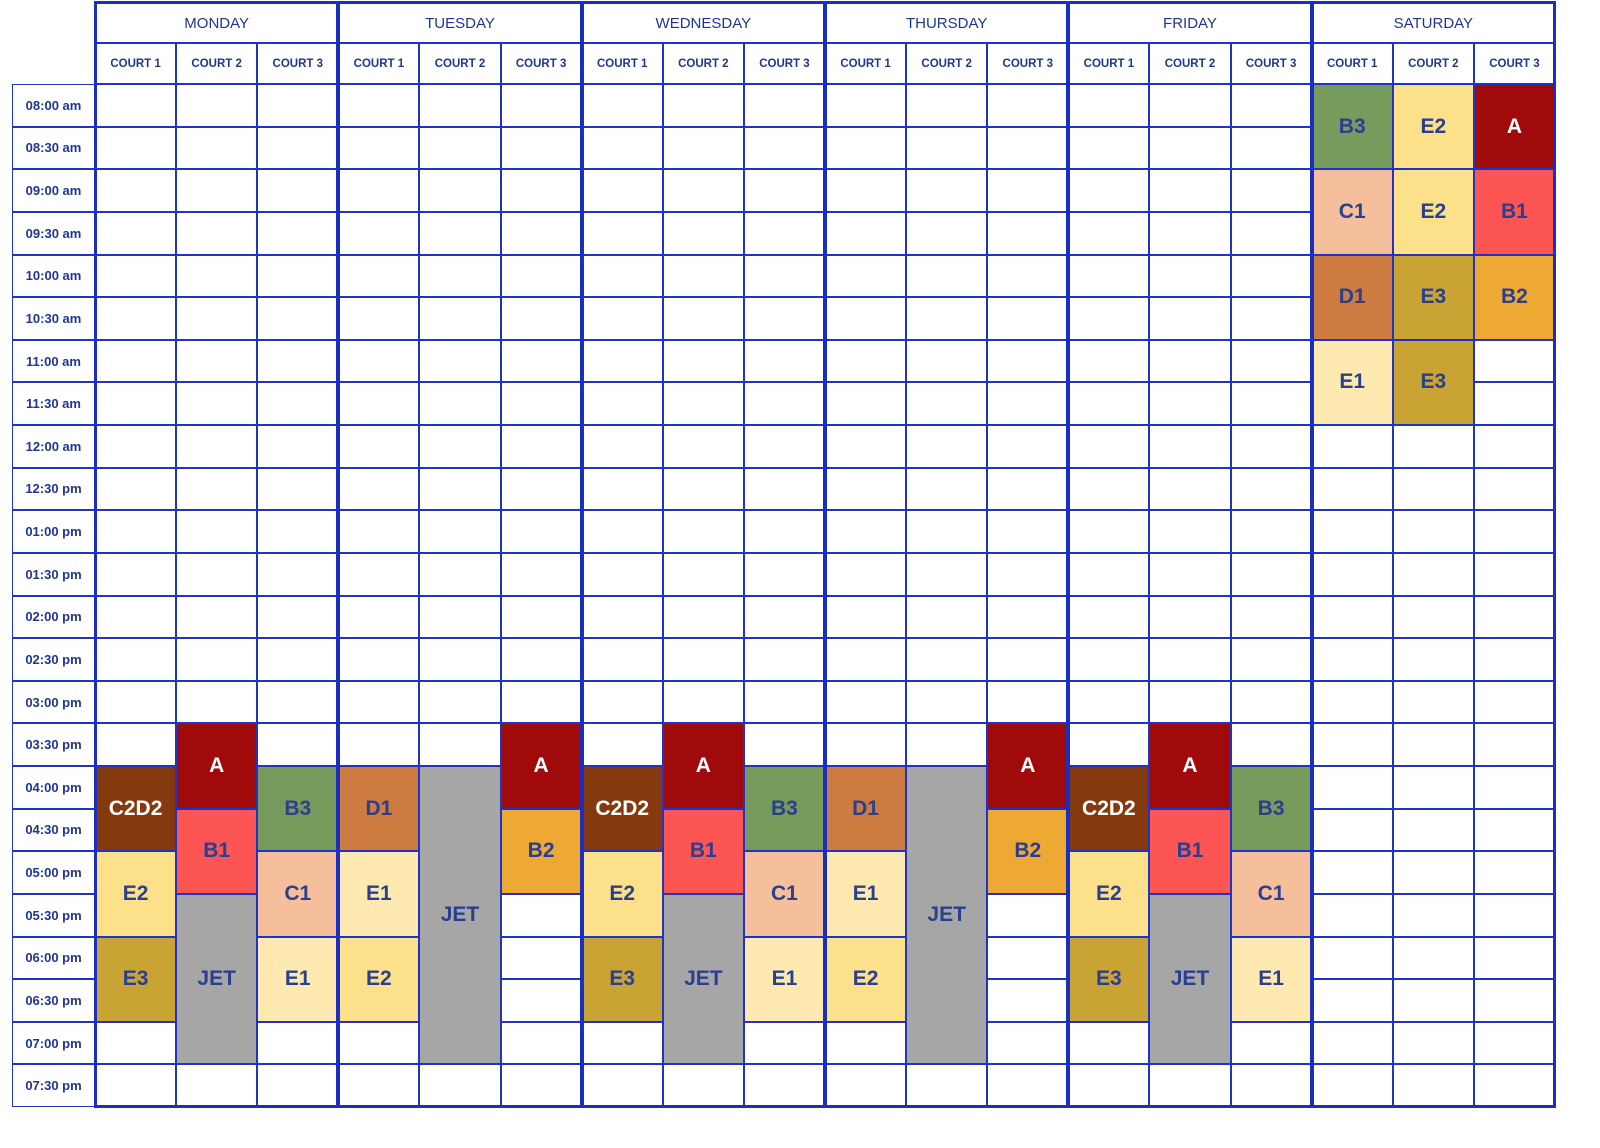 Image resolution: width=1600 pixels, height=1148 pixels. Describe the element at coordinates (53, 361) in the screenshot. I see `time-label: 11:00 am` at that location.